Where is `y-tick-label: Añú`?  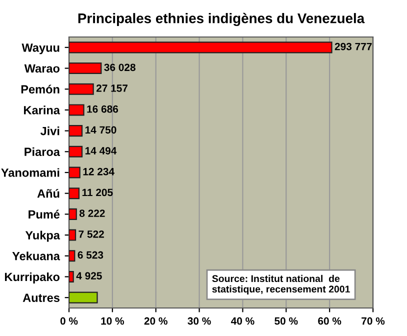
y-tick-label: Añú is located at coordinates (48, 193).